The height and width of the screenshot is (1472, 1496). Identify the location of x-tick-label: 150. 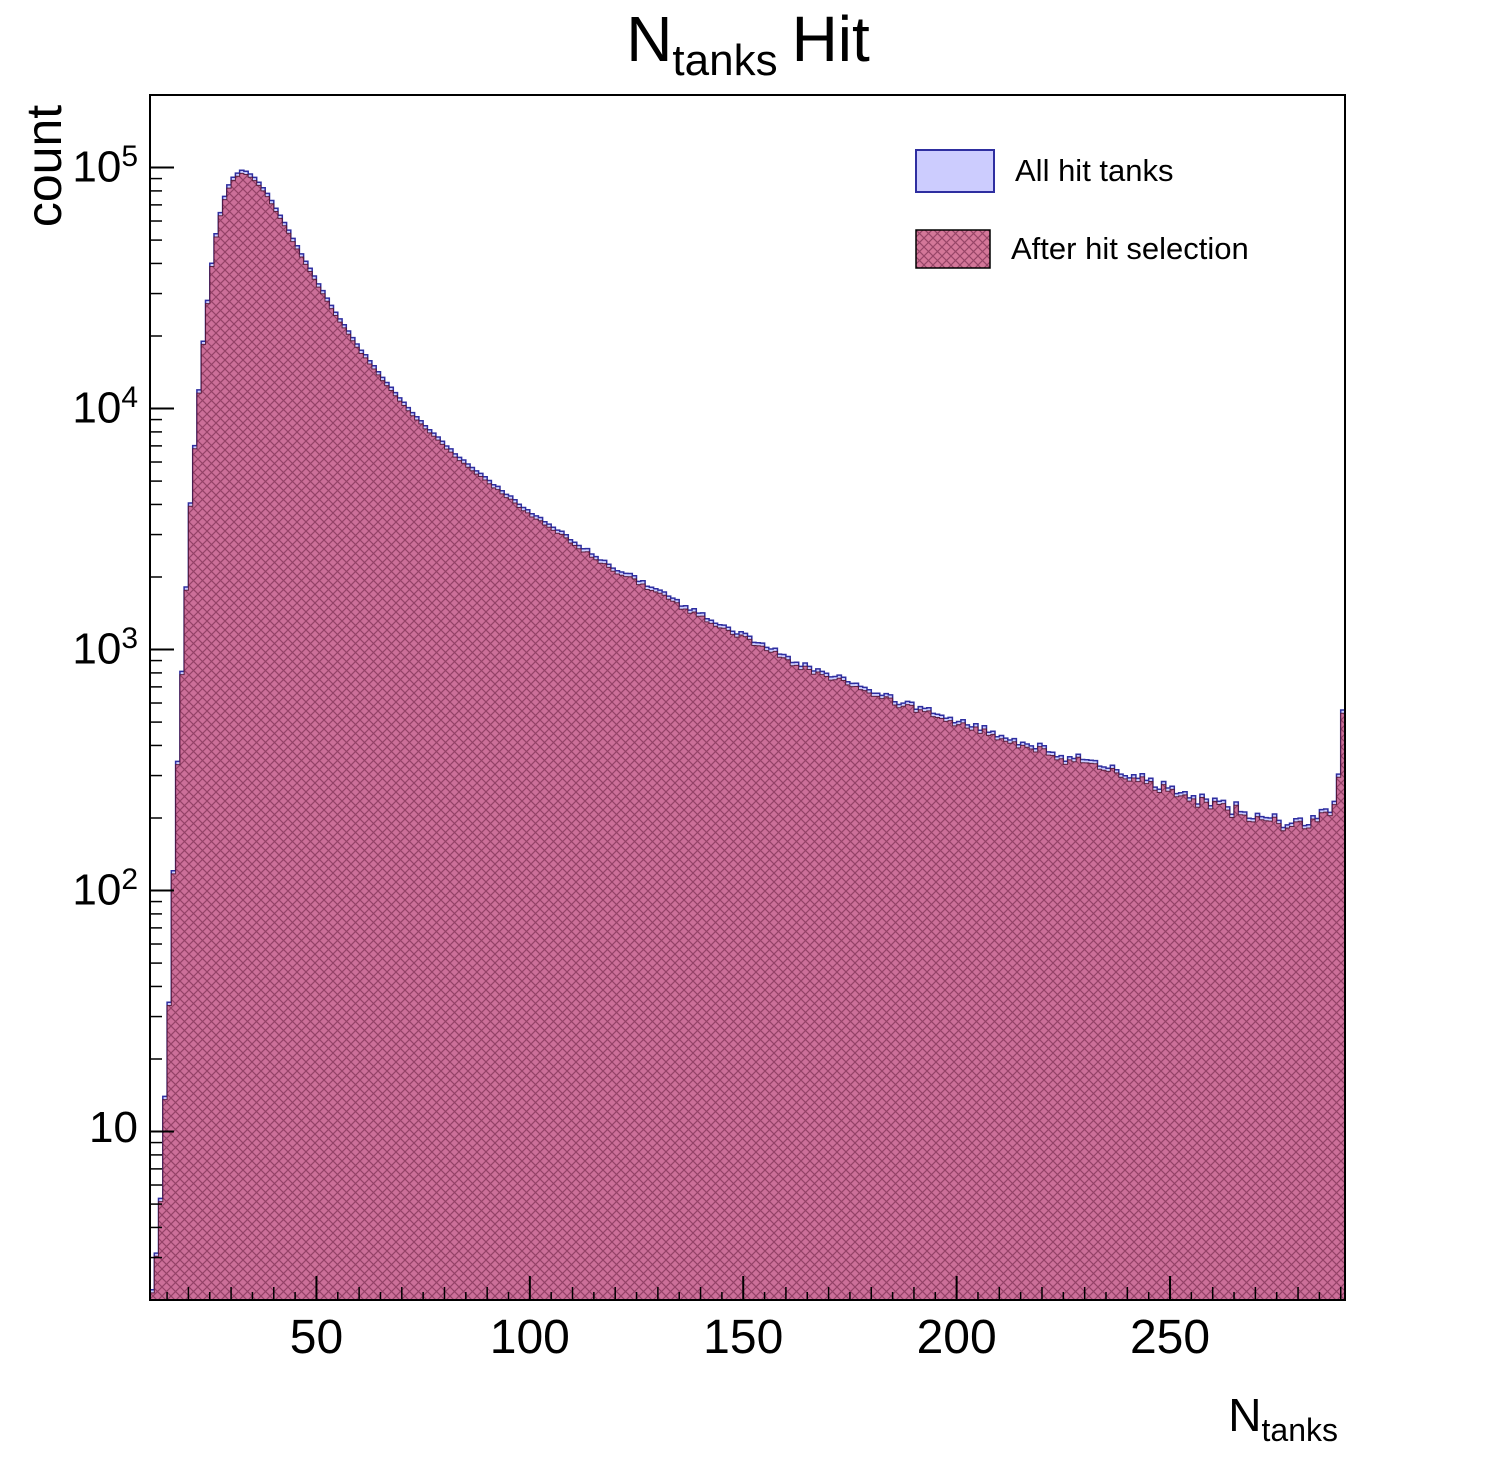
(743, 1337).